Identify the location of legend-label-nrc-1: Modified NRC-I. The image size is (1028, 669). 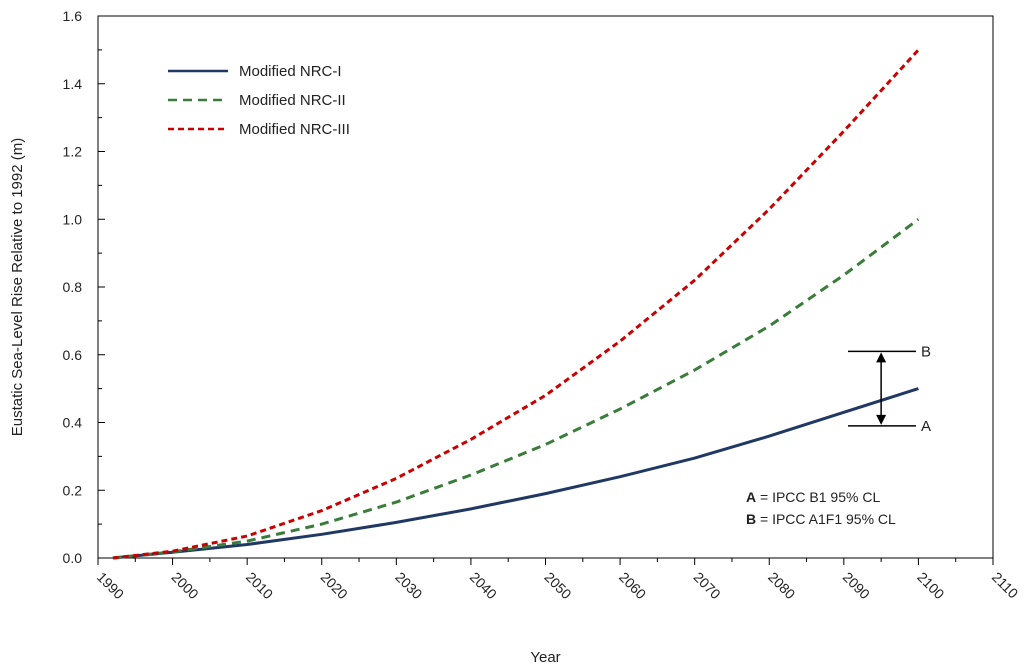
(290, 71).